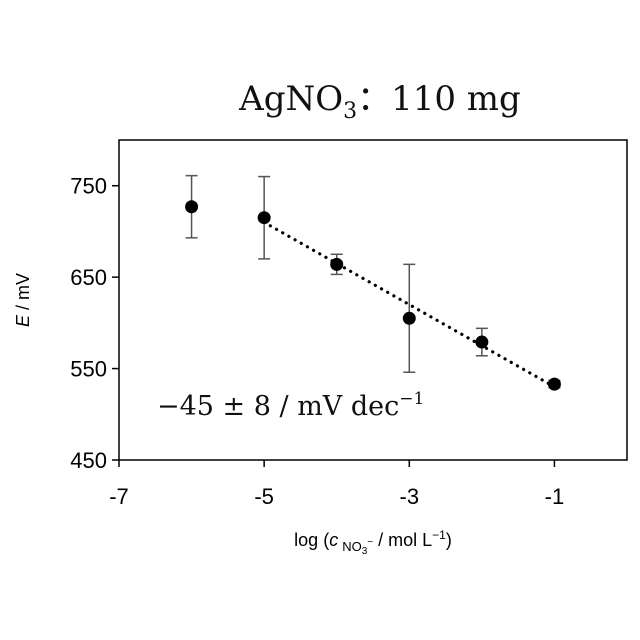 This screenshot has height=640, width=640. I want to click on x-tick-label: -3, so click(410, 496).